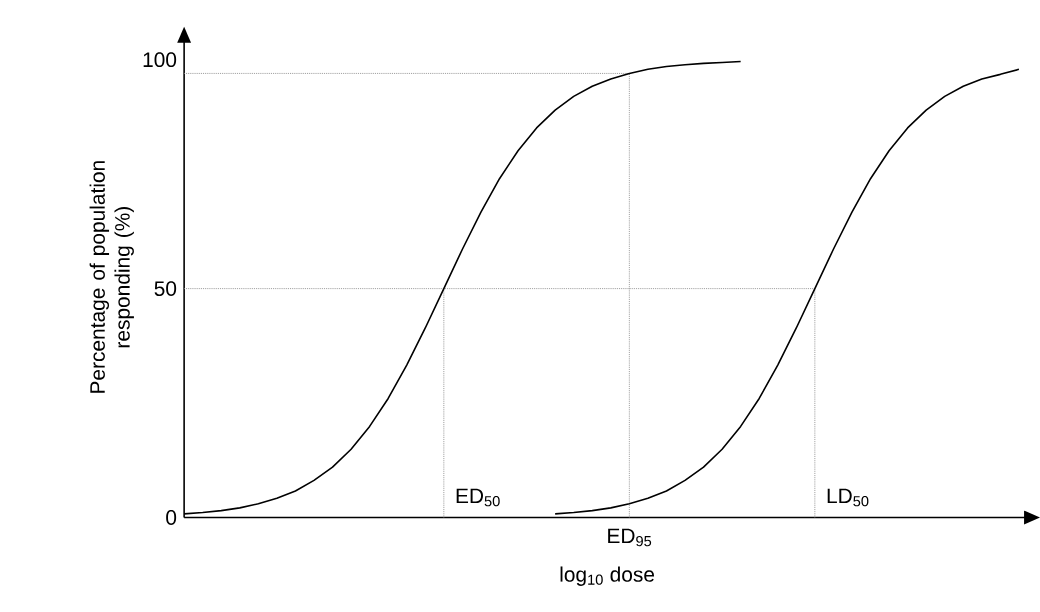 This screenshot has height=612, width=1040. Describe the element at coordinates (478, 497) in the screenshot. I see `annotation: ED$_{50}$` at that location.